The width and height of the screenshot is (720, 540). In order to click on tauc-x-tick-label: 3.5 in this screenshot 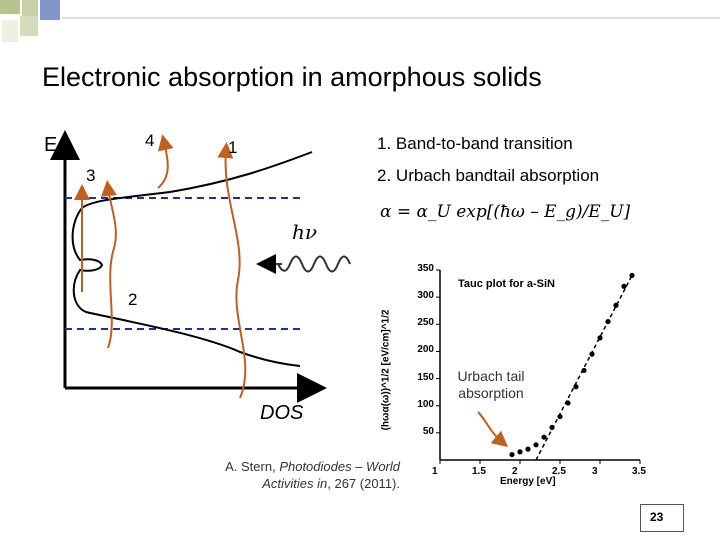, I will do `click(639, 471)`.